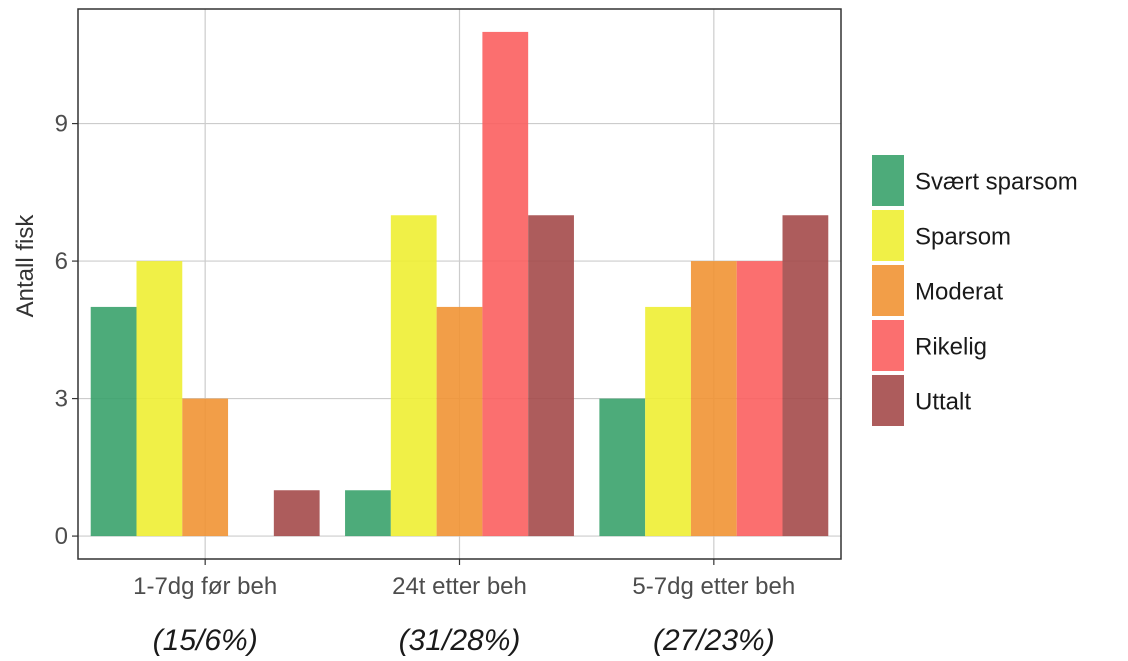 The image size is (1128, 661). Describe the element at coordinates (459, 586) in the screenshot. I see `x-tick-label: 24t etter beh` at that location.